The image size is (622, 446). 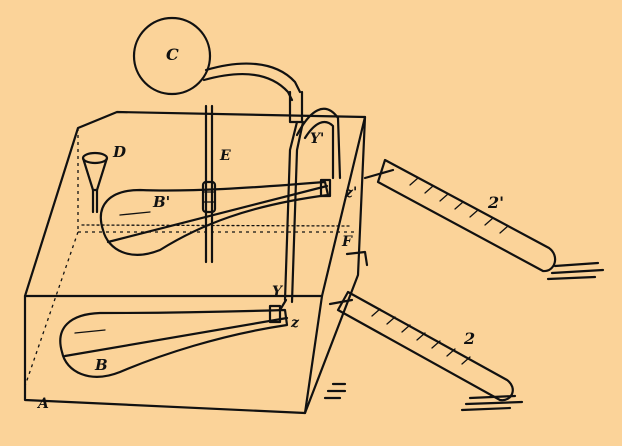 I want to click on label-f: F, so click(x=347, y=242).